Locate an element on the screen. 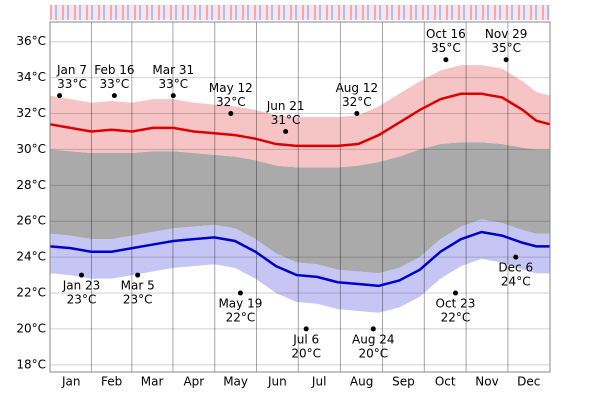 The width and height of the screenshot is (600, 394). annotation-date: Jan 7 is located at coordinates (71, 70).